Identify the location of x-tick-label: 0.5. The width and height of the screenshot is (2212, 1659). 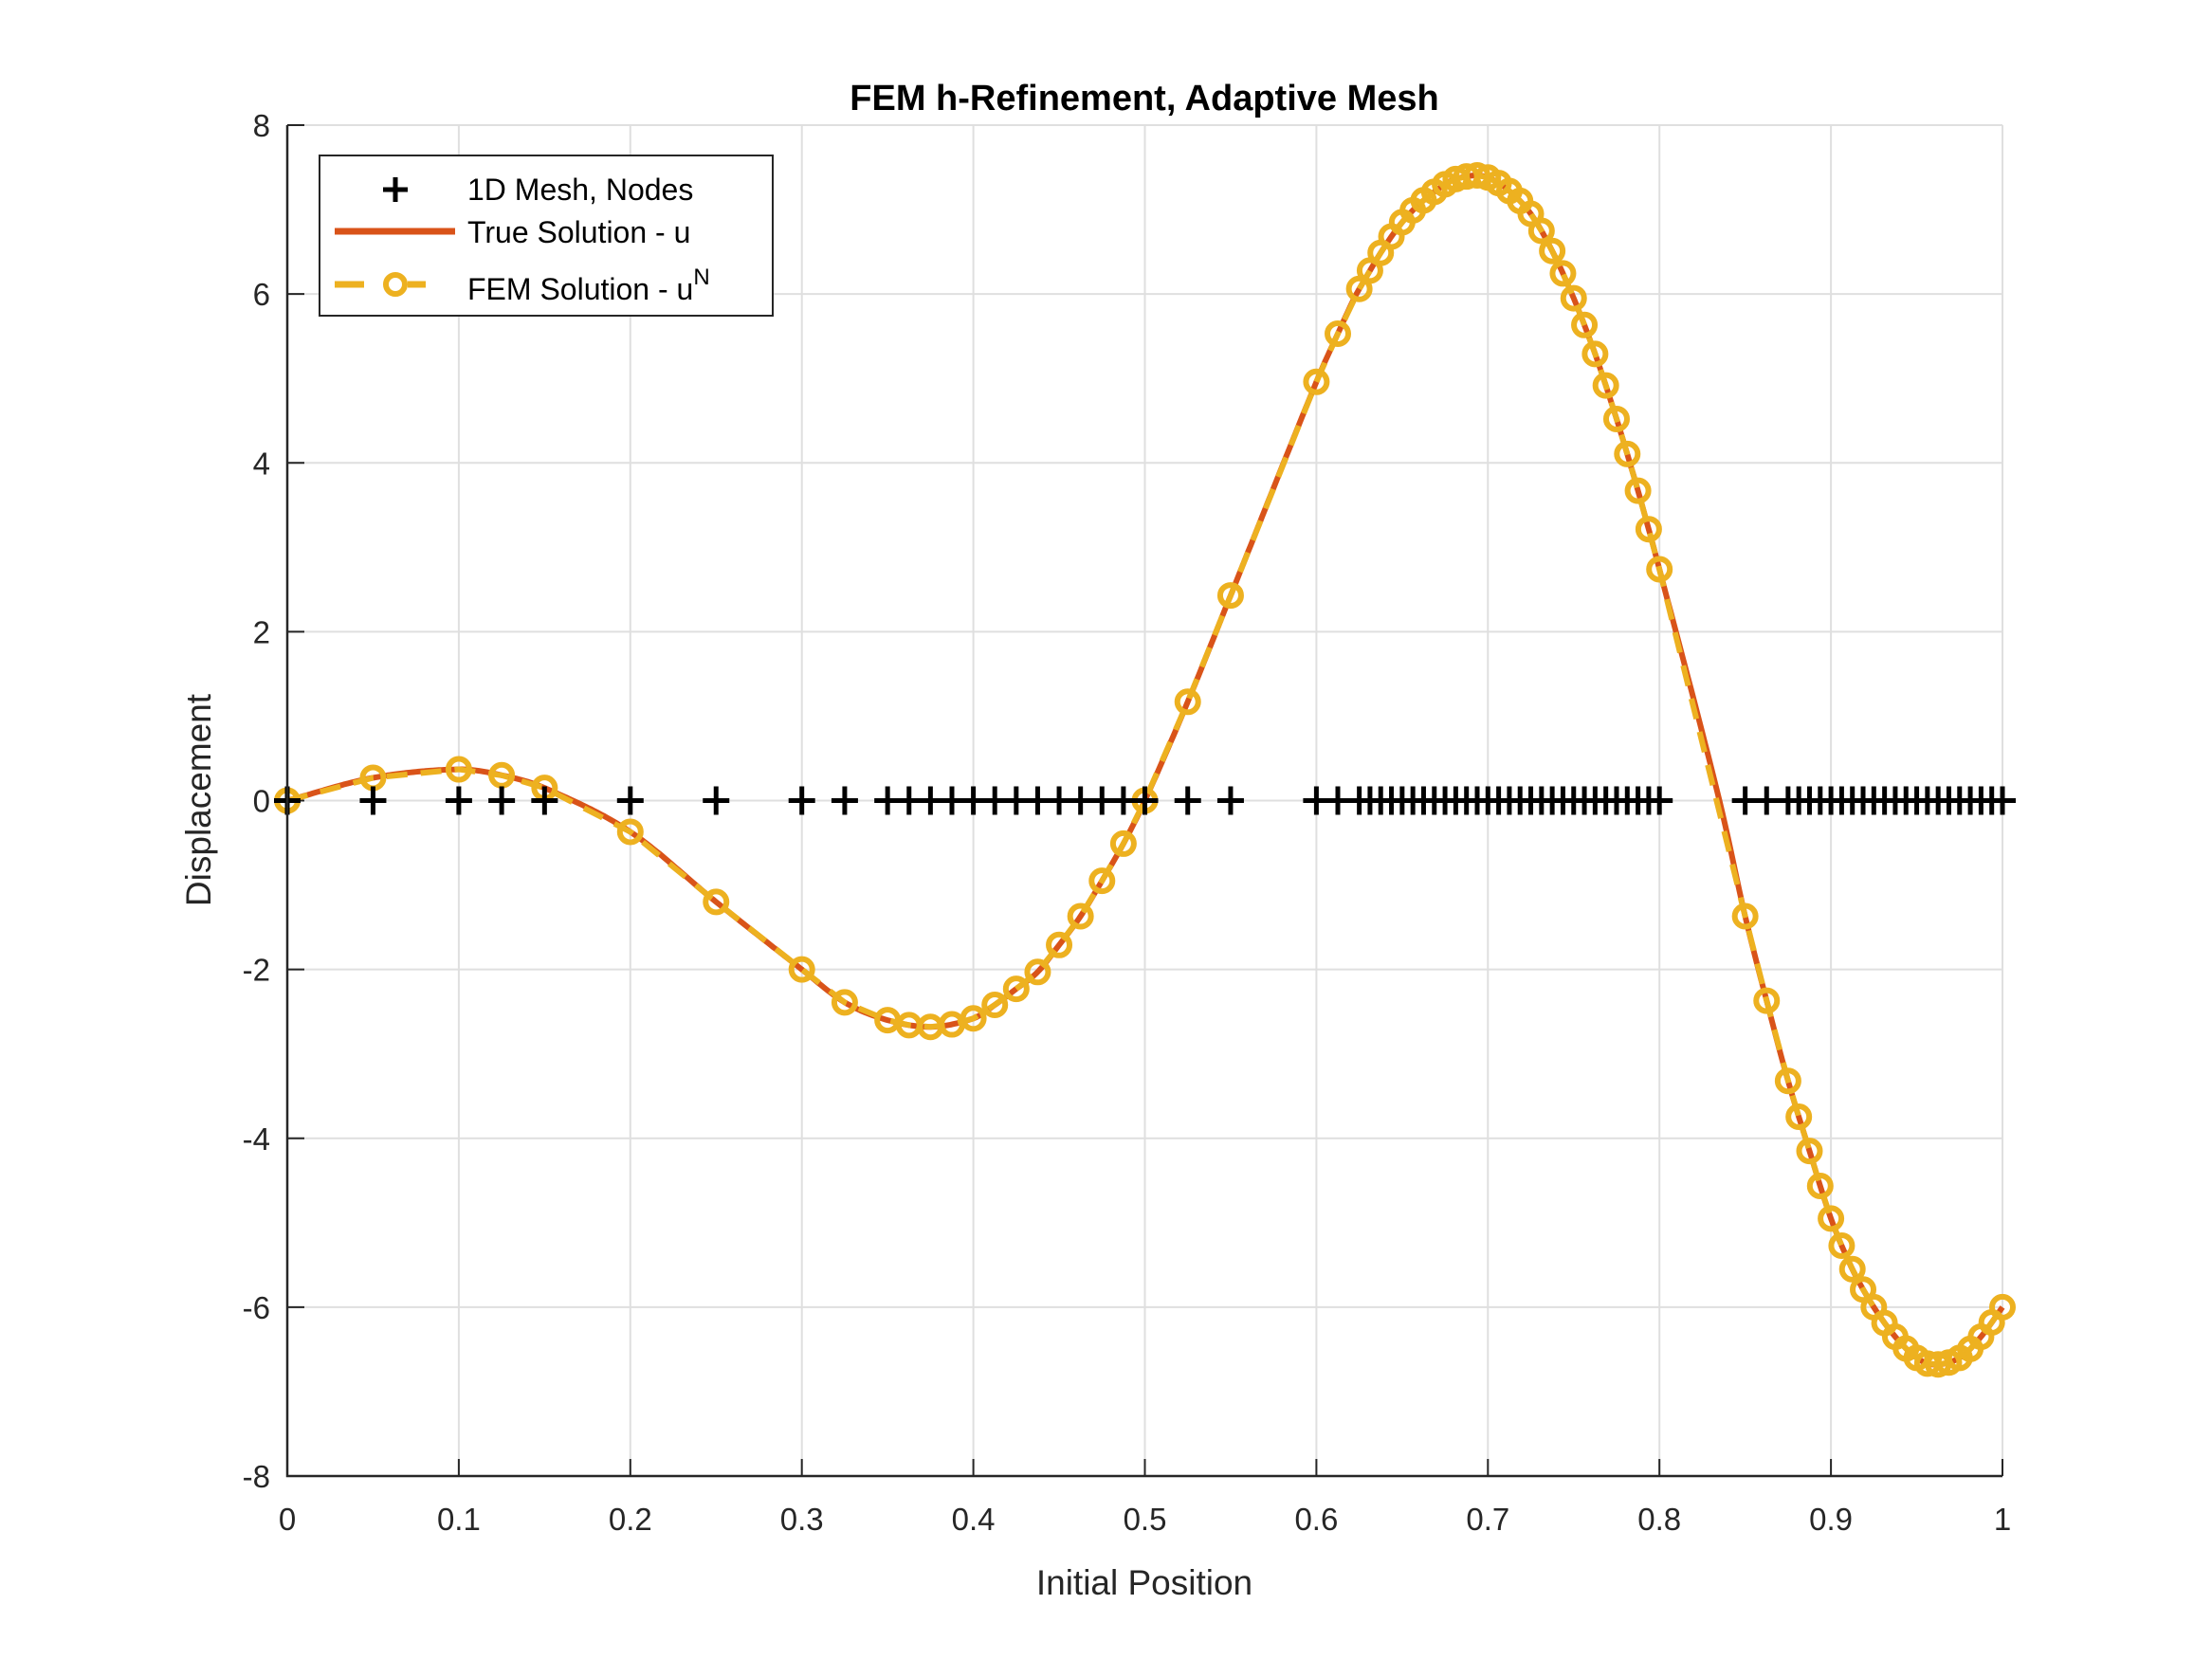
(1145, 1519).